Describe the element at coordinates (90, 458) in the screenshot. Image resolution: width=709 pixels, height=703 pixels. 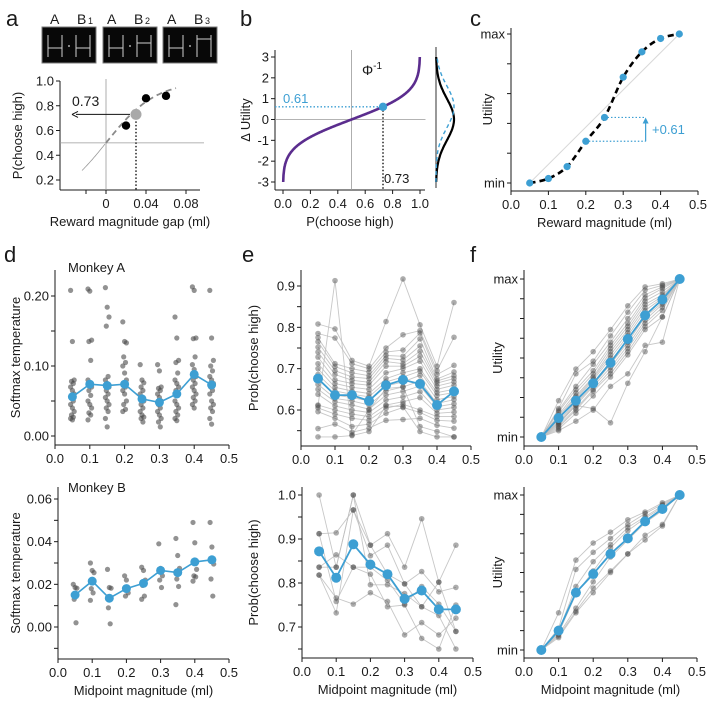
I see `x-tick-label: 0.1` at that location.